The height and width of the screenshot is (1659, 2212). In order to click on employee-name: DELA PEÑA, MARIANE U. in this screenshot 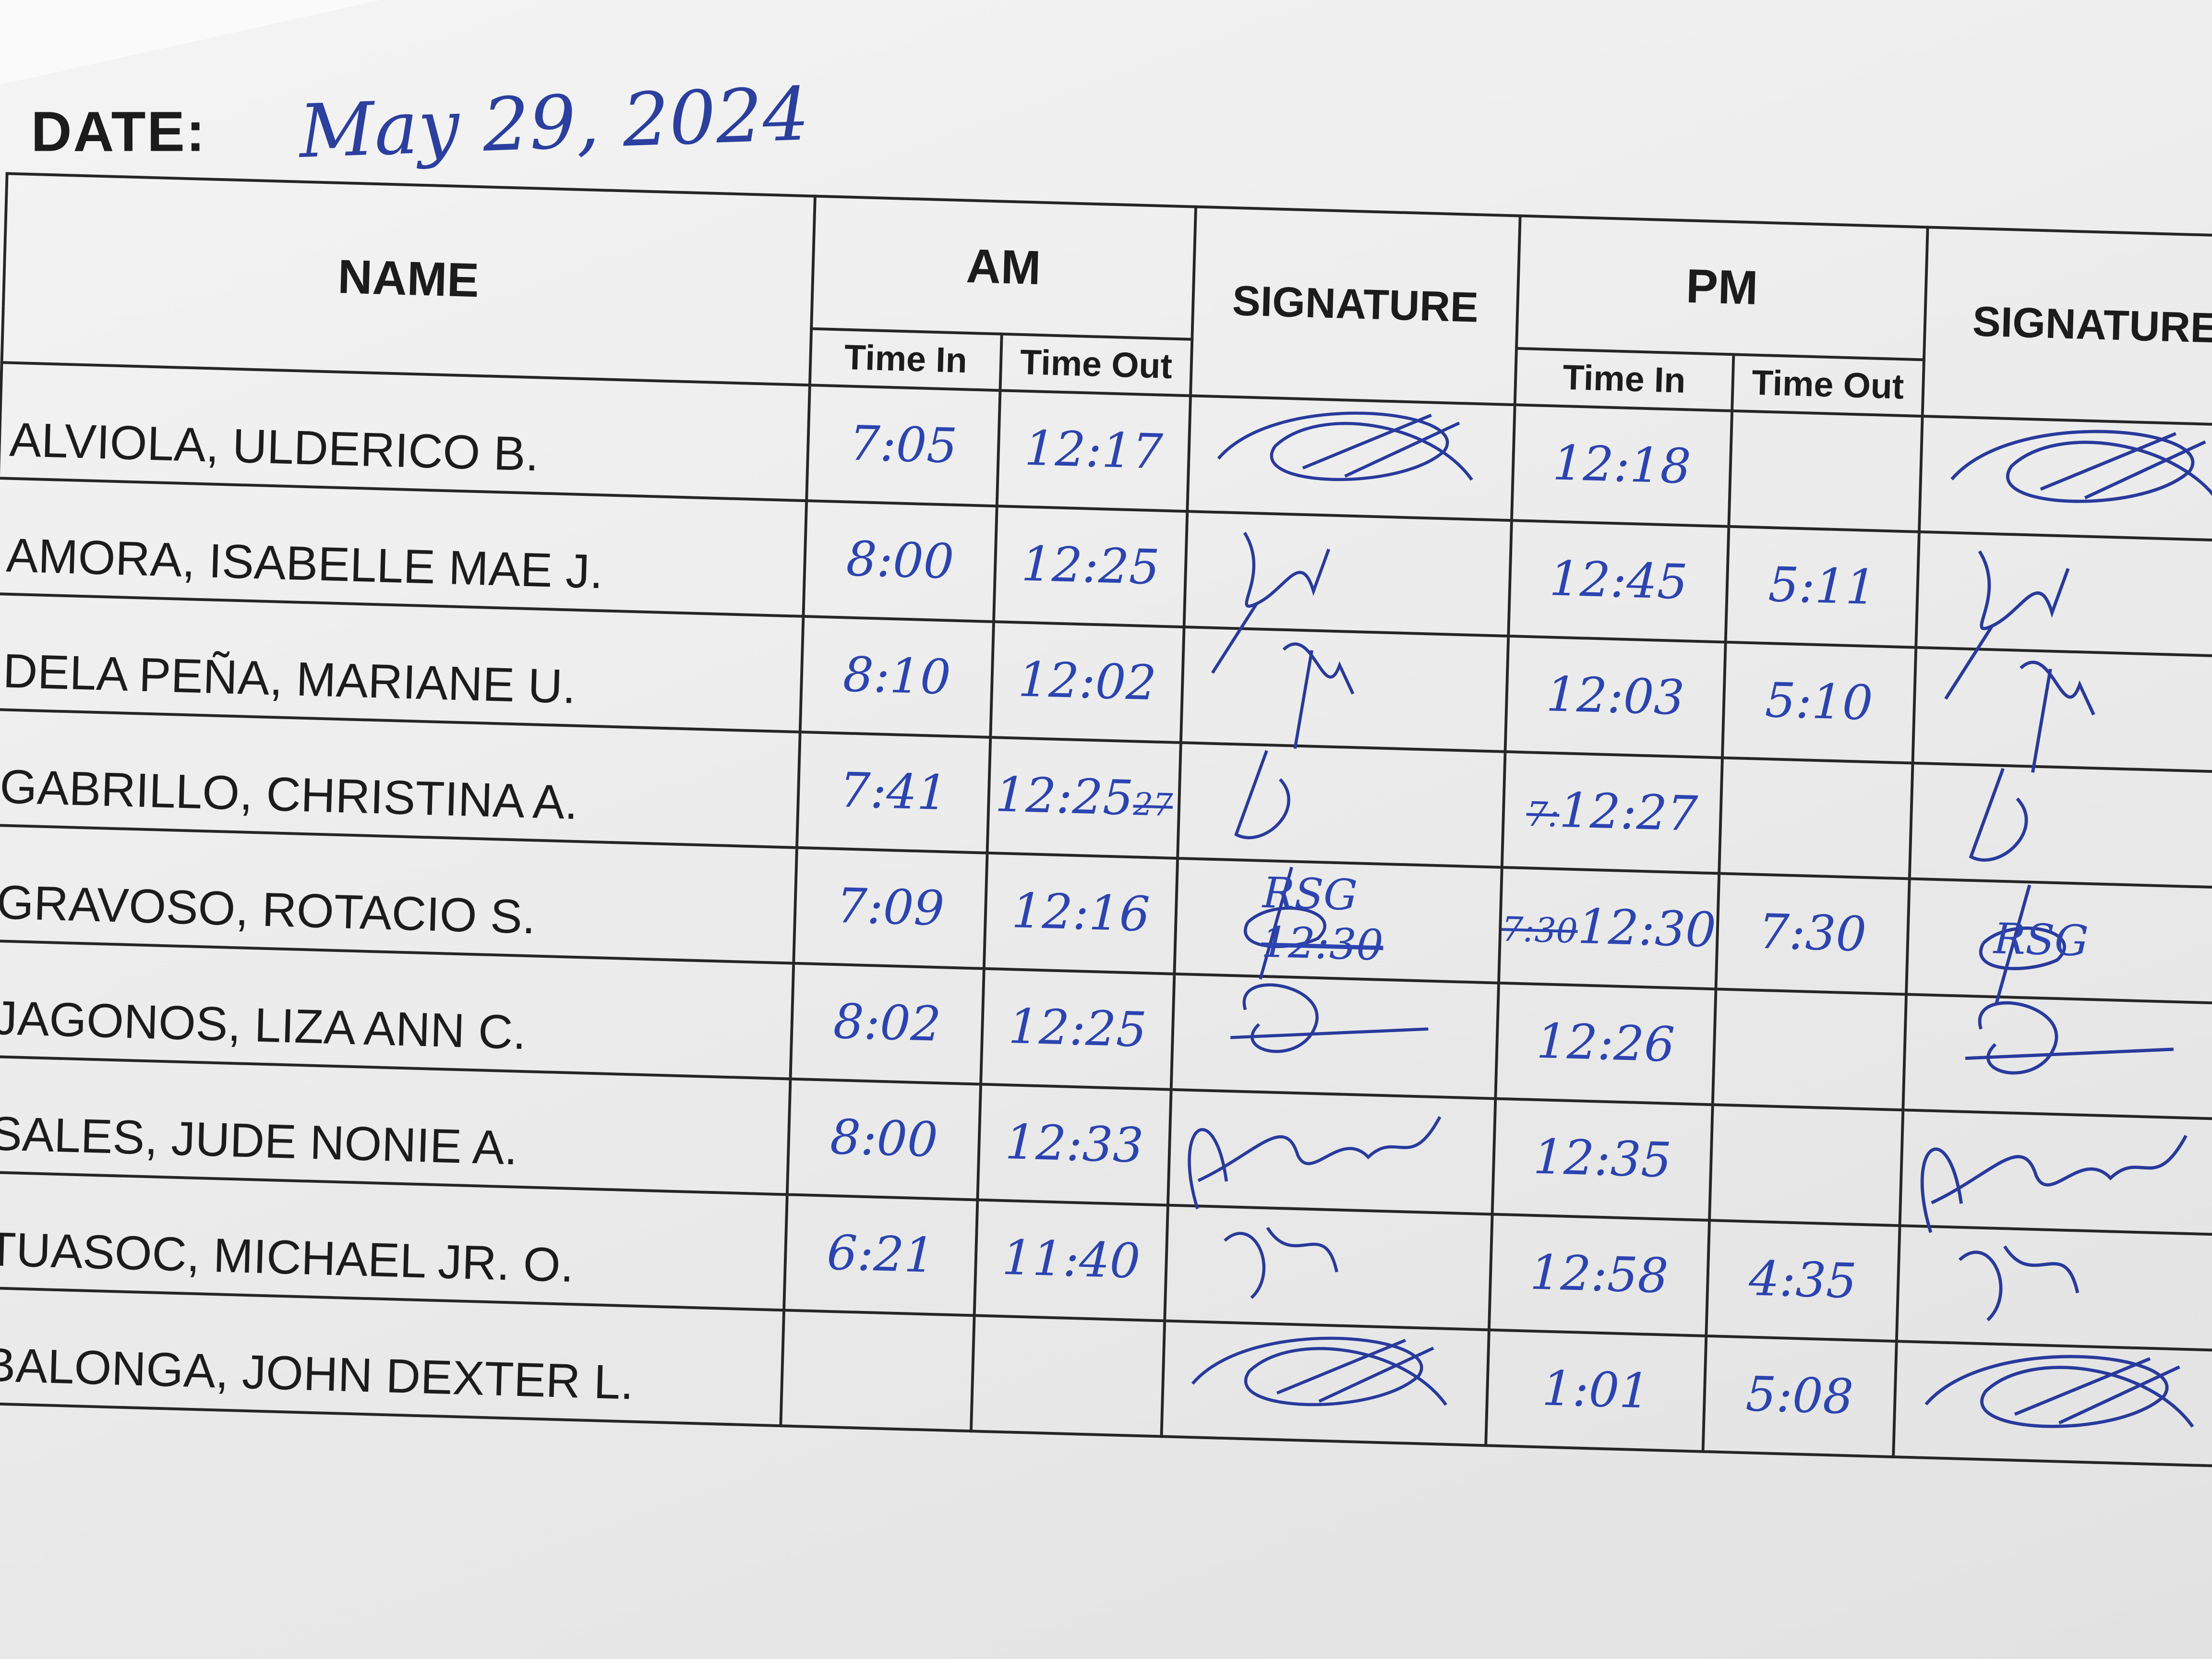, I will do `click(402, 662)`.